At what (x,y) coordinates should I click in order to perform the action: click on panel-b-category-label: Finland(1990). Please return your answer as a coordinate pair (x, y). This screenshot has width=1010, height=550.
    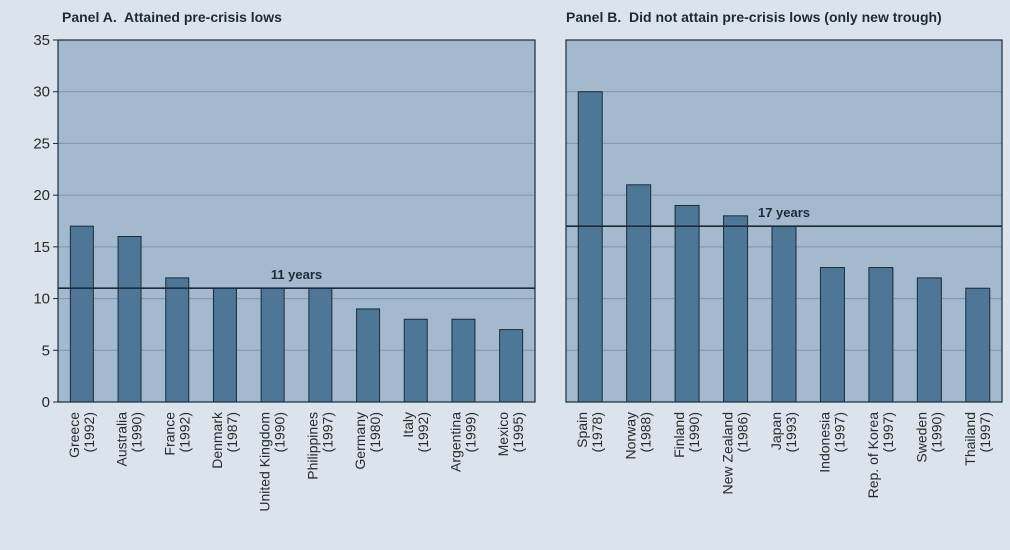
    Looking at the image, I should click on (686, 435).